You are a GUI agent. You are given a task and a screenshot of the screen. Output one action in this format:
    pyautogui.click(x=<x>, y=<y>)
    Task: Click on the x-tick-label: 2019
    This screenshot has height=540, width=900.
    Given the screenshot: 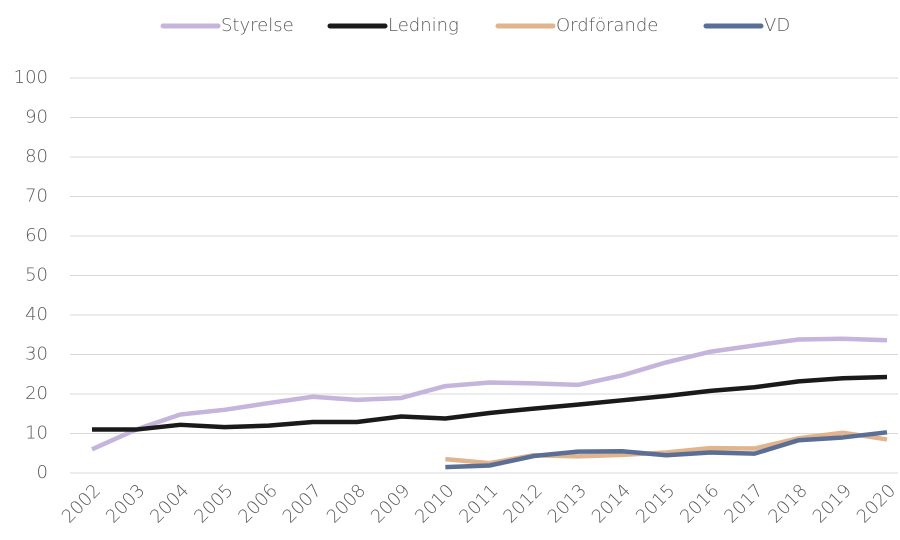 What is the action you would take?
    pyautogui.click(x=832, y=503)
    